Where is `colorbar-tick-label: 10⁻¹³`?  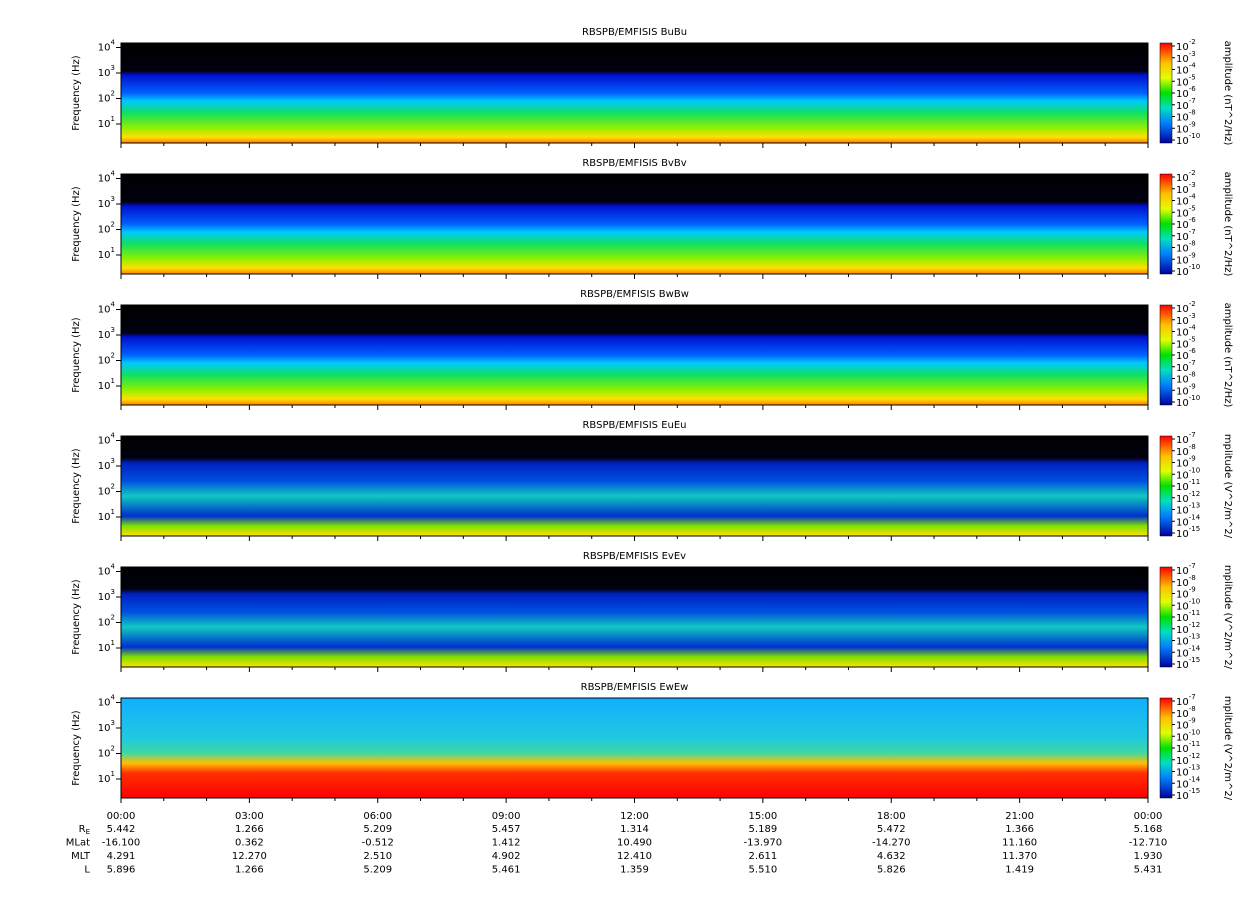
colorbar-tick-label: 10⁻¹³ is located at coordinates (1188, 640).